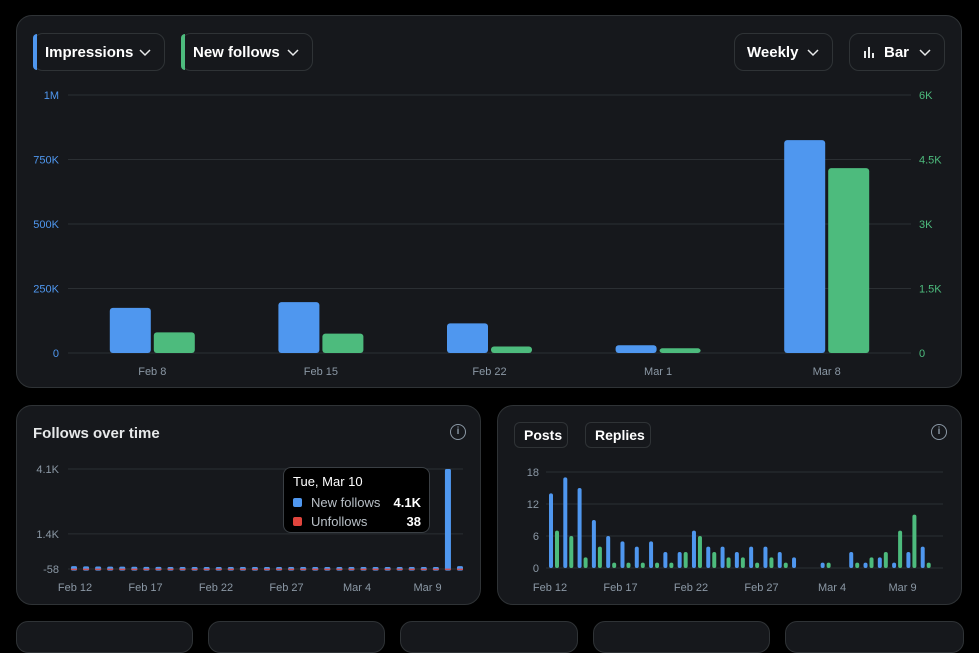 The height and width of the screenshot is (653, 979). I want to click on y-tick-left: 250K, so click(46, 290).